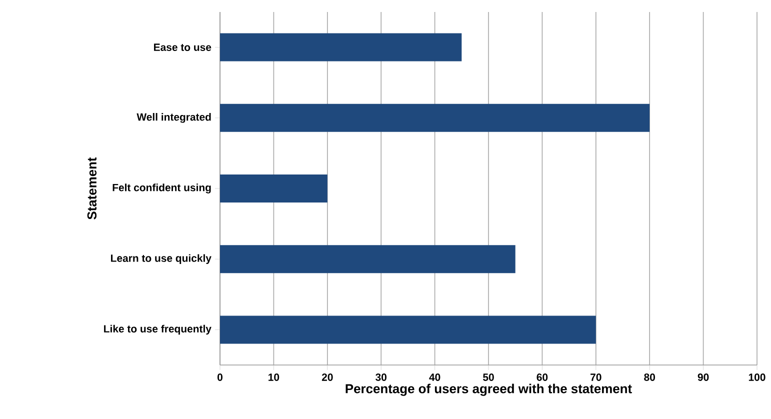  What do you see at coordinates (542, 377) in the screenshot?
I see `x-tick-label: 60` at bounding box center [542, 377].